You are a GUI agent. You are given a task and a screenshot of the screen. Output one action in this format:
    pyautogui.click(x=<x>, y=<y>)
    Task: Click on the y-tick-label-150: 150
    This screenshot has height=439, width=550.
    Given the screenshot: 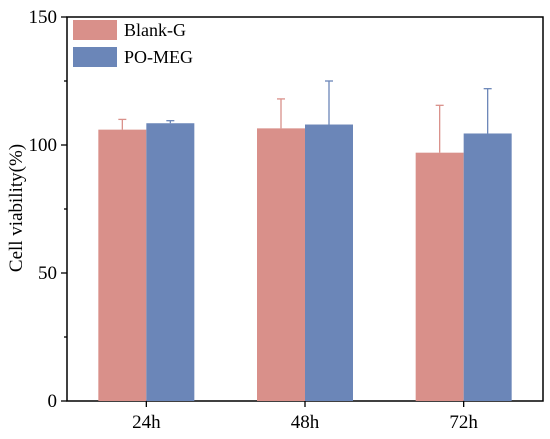 What is the action you would take?
    pyautogui.click(x=43, y=17)
    